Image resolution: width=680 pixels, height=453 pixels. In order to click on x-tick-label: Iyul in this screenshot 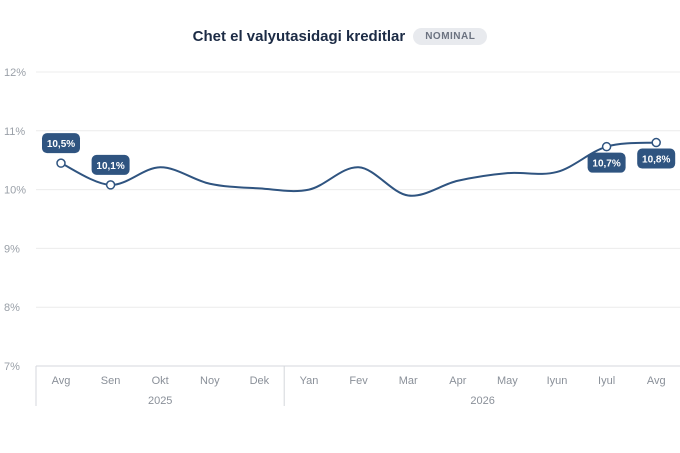, I will do `click(606, 381)`.